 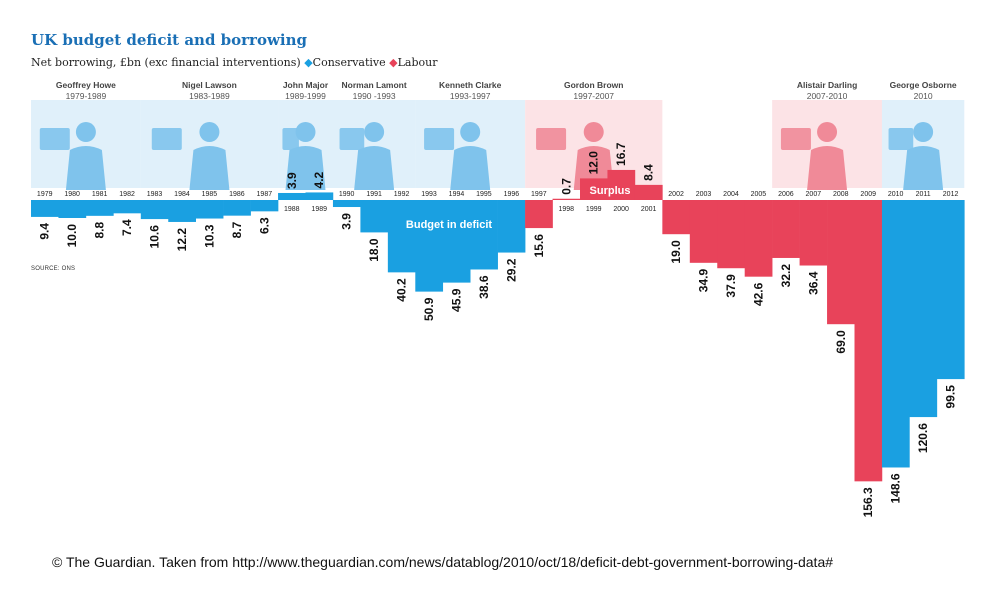 I want to click on chancellor-name: Nigel Lawson, so click(x=209, y=85).